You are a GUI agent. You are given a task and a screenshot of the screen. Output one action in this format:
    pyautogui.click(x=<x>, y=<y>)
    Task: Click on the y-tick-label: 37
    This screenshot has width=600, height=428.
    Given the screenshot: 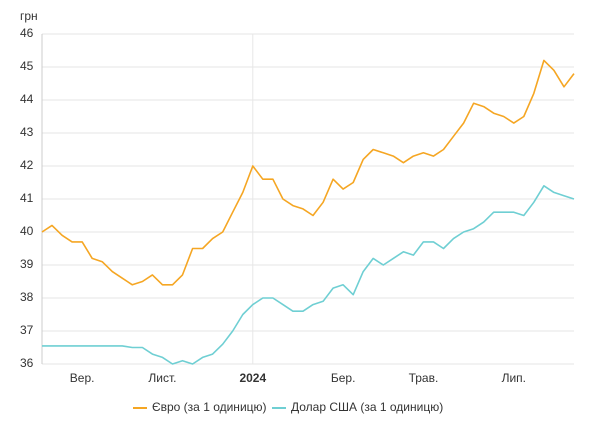 What is the action you would take?
    pyautogui.click(x=27, y=330)
    